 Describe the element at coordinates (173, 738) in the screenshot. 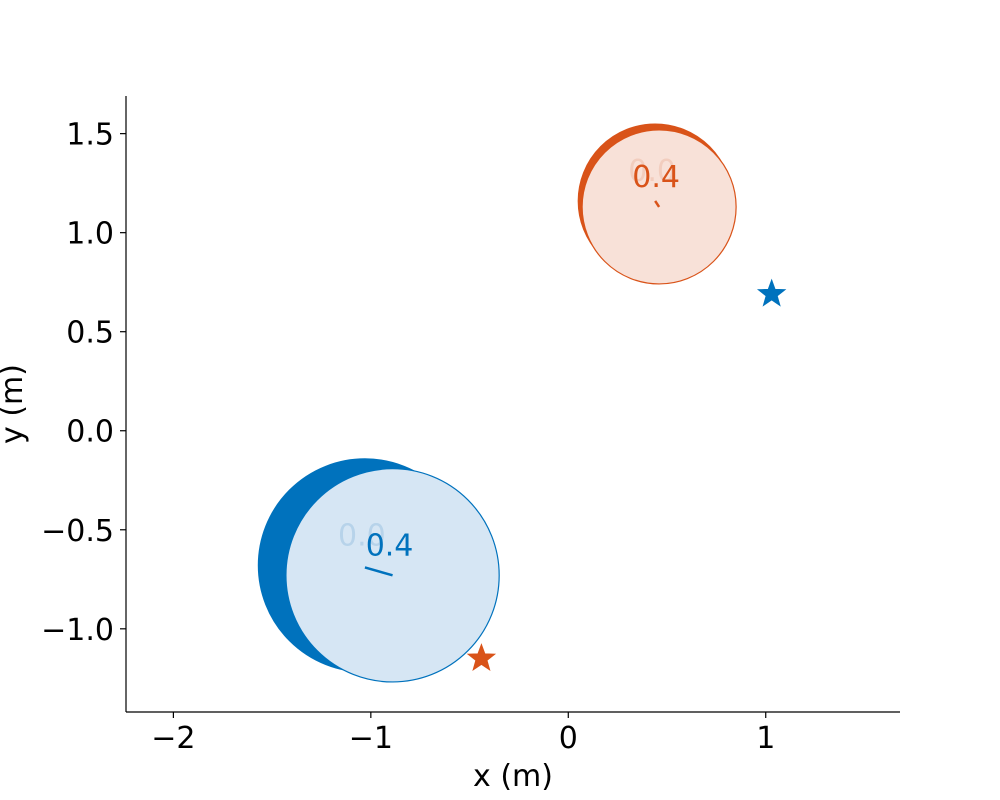

I see `x-tick-label: −2` at that location.